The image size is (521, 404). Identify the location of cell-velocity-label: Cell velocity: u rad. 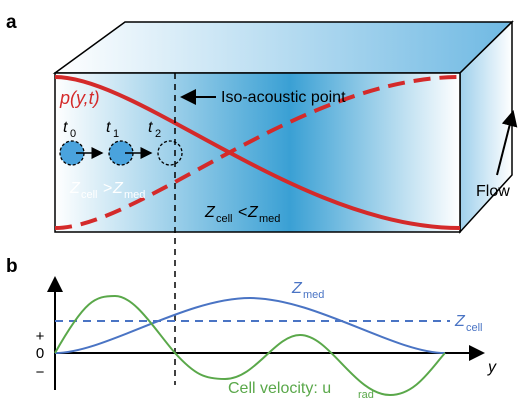
(301, 390).